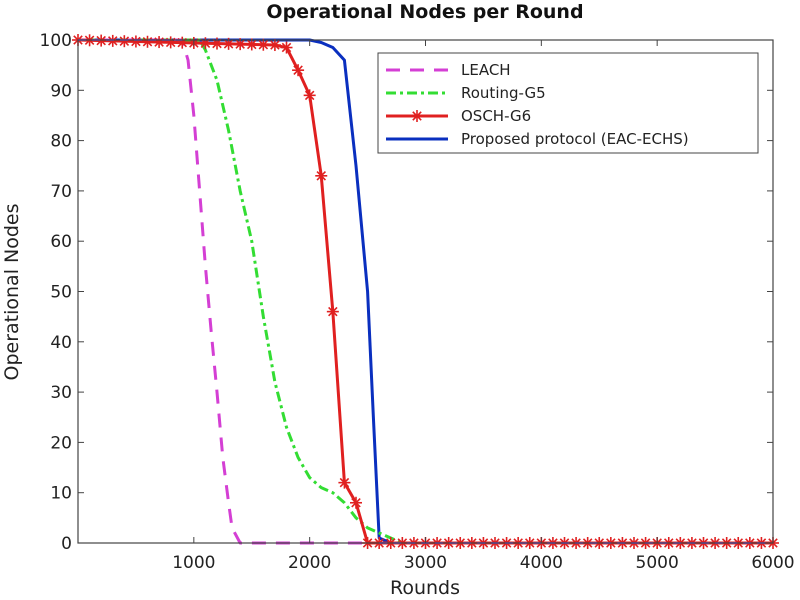 The image size is (800, 600). I want to click on x-tick-label: 6000, so click(772, 563).